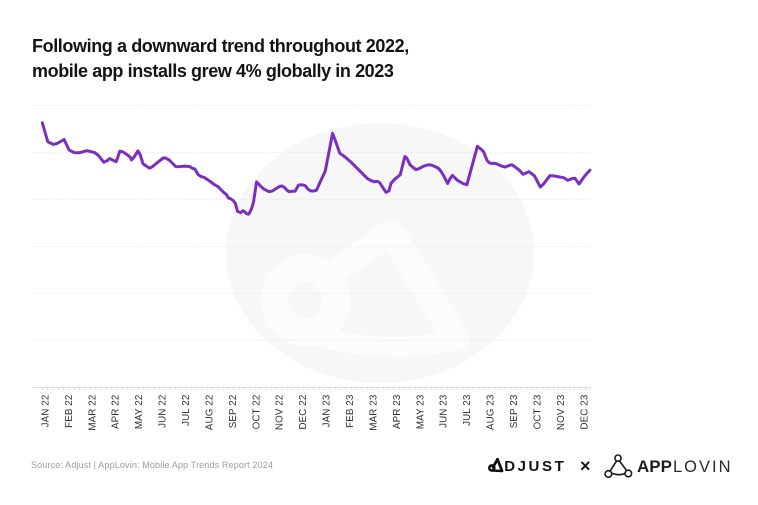  What do you see at coordinates (233, 412) in the screenshot?
I see `svg-text: SEP 22` at bounding box center [233, 412].